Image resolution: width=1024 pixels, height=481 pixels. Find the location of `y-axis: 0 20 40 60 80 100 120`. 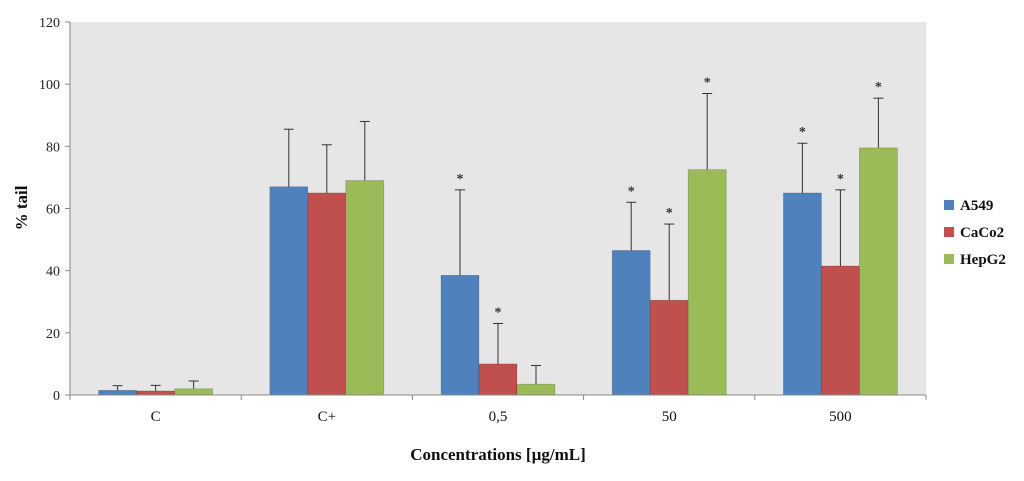

y-axis: 0 20 40 60 80 100 120 is located at coordinates (55, 210).